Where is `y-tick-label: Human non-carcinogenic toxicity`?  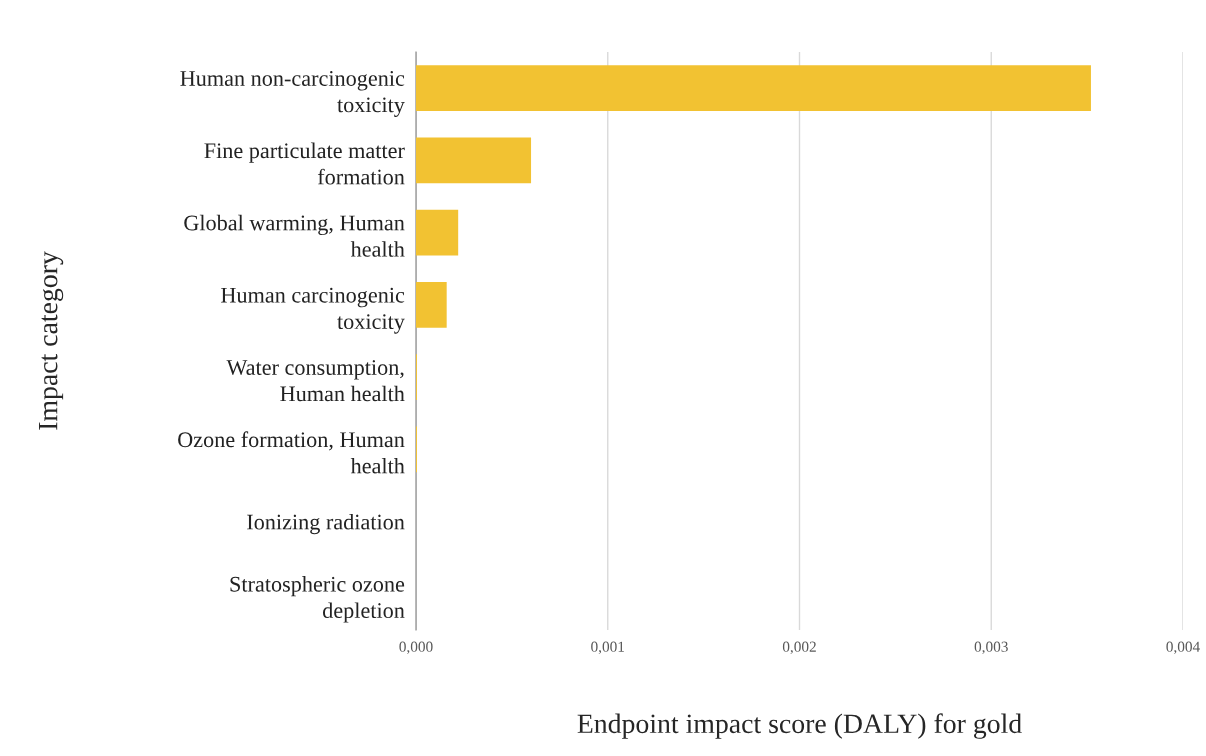 y-tick-label: Human non-carcinogenic toxicity is located at coordinates (292, 94).